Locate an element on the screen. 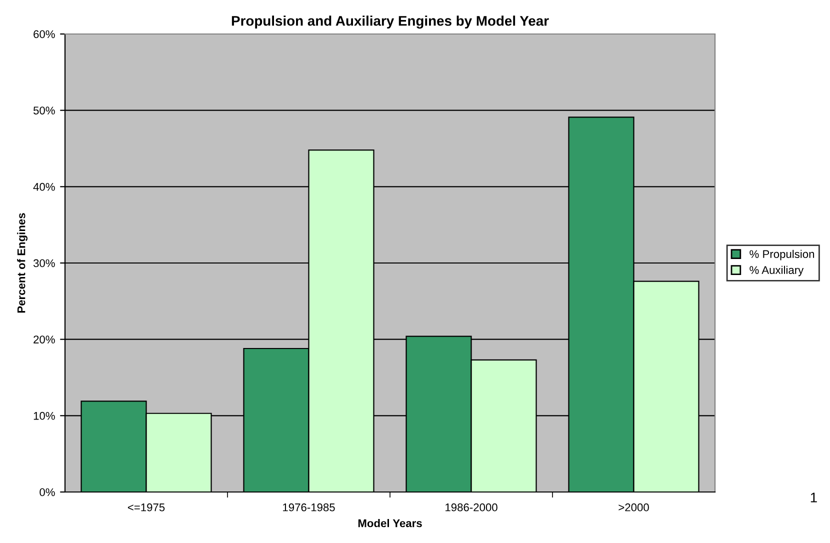 The image size is (830, 543). y-tick-label: 20% is located at coordinates (44, 340).